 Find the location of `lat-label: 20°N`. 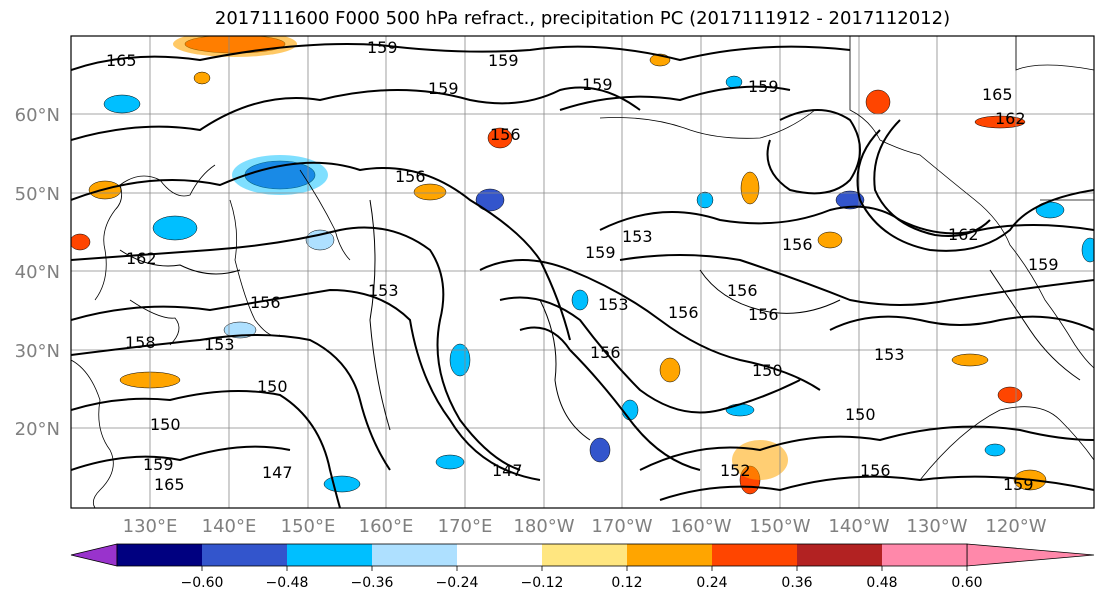

lat-label: 20°N is located at coordinates (37, 429).